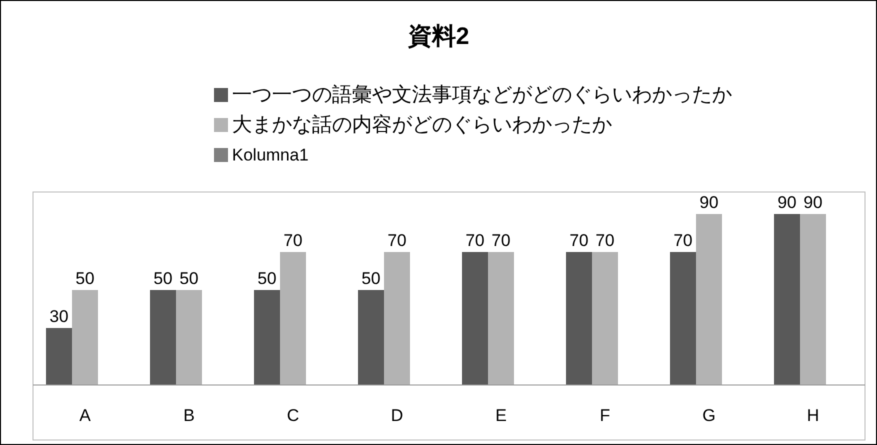 This screenshot has width=877, height=445. What do you see at coordinates (189, 415) in the screenshot?
I see `x-tick-label: B` at bounding box center [189, 415].